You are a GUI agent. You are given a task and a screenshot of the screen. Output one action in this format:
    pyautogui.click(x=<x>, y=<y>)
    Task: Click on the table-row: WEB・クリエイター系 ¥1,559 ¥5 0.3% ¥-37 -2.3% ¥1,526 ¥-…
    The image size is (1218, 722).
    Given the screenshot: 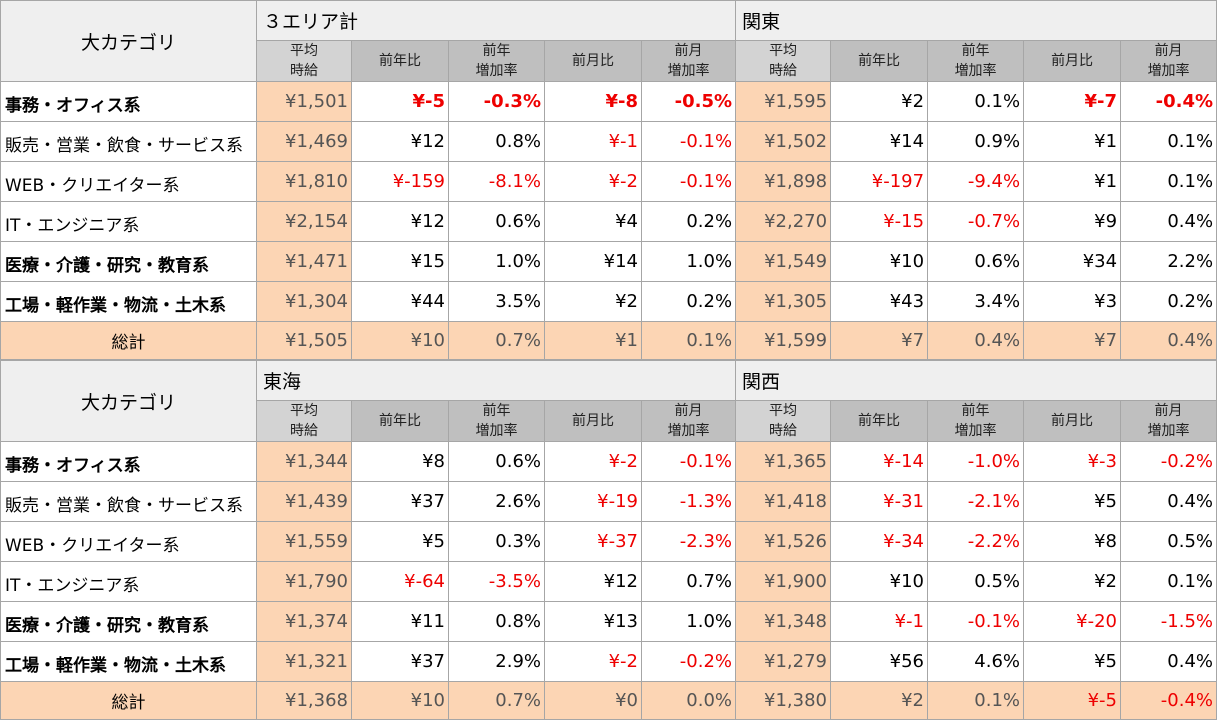 What is the action you would take?
    pyautogui.click(x=609, y=541)
    